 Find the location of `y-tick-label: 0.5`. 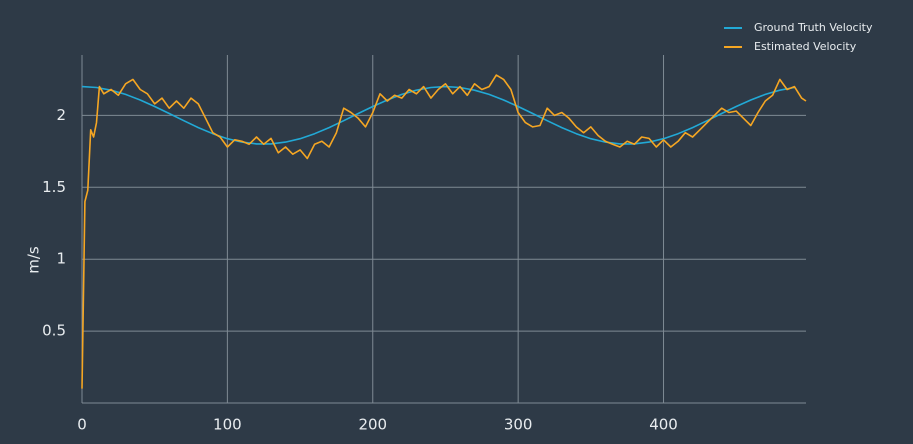

y-tick-label: 0.5 is located at coordinates (54, 331).